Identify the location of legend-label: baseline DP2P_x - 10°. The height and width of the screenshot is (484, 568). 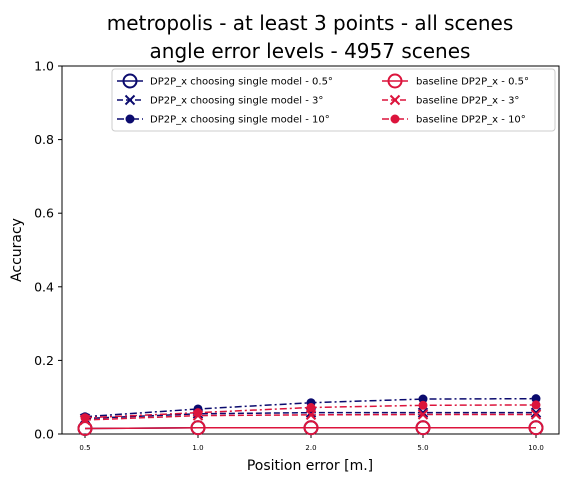
(471, 120).